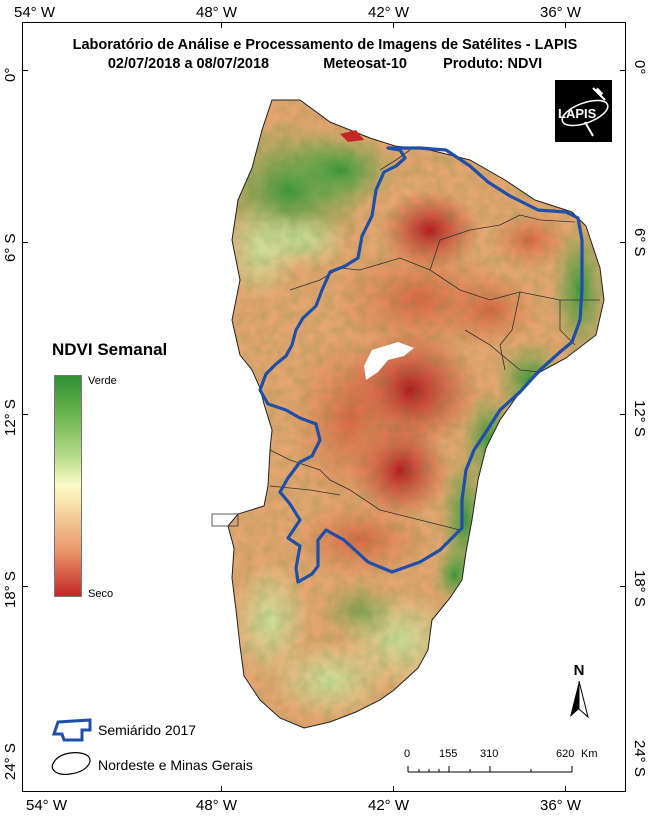 The width and height of the screenshot is (650, 818). I want to click on lon-label-bottom: 48° W, so click(217, 805).